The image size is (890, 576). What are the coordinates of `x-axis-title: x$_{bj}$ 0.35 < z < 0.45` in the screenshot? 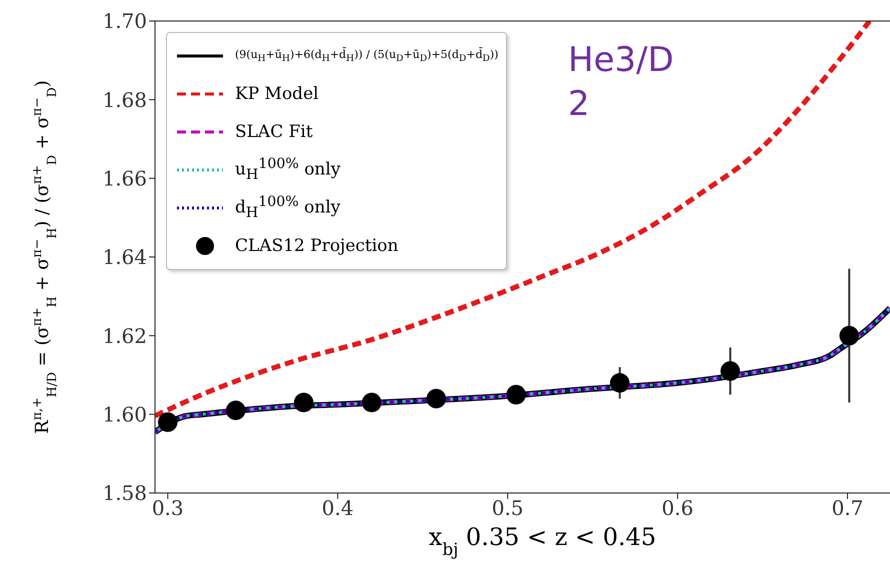 It's located at (542, 541).